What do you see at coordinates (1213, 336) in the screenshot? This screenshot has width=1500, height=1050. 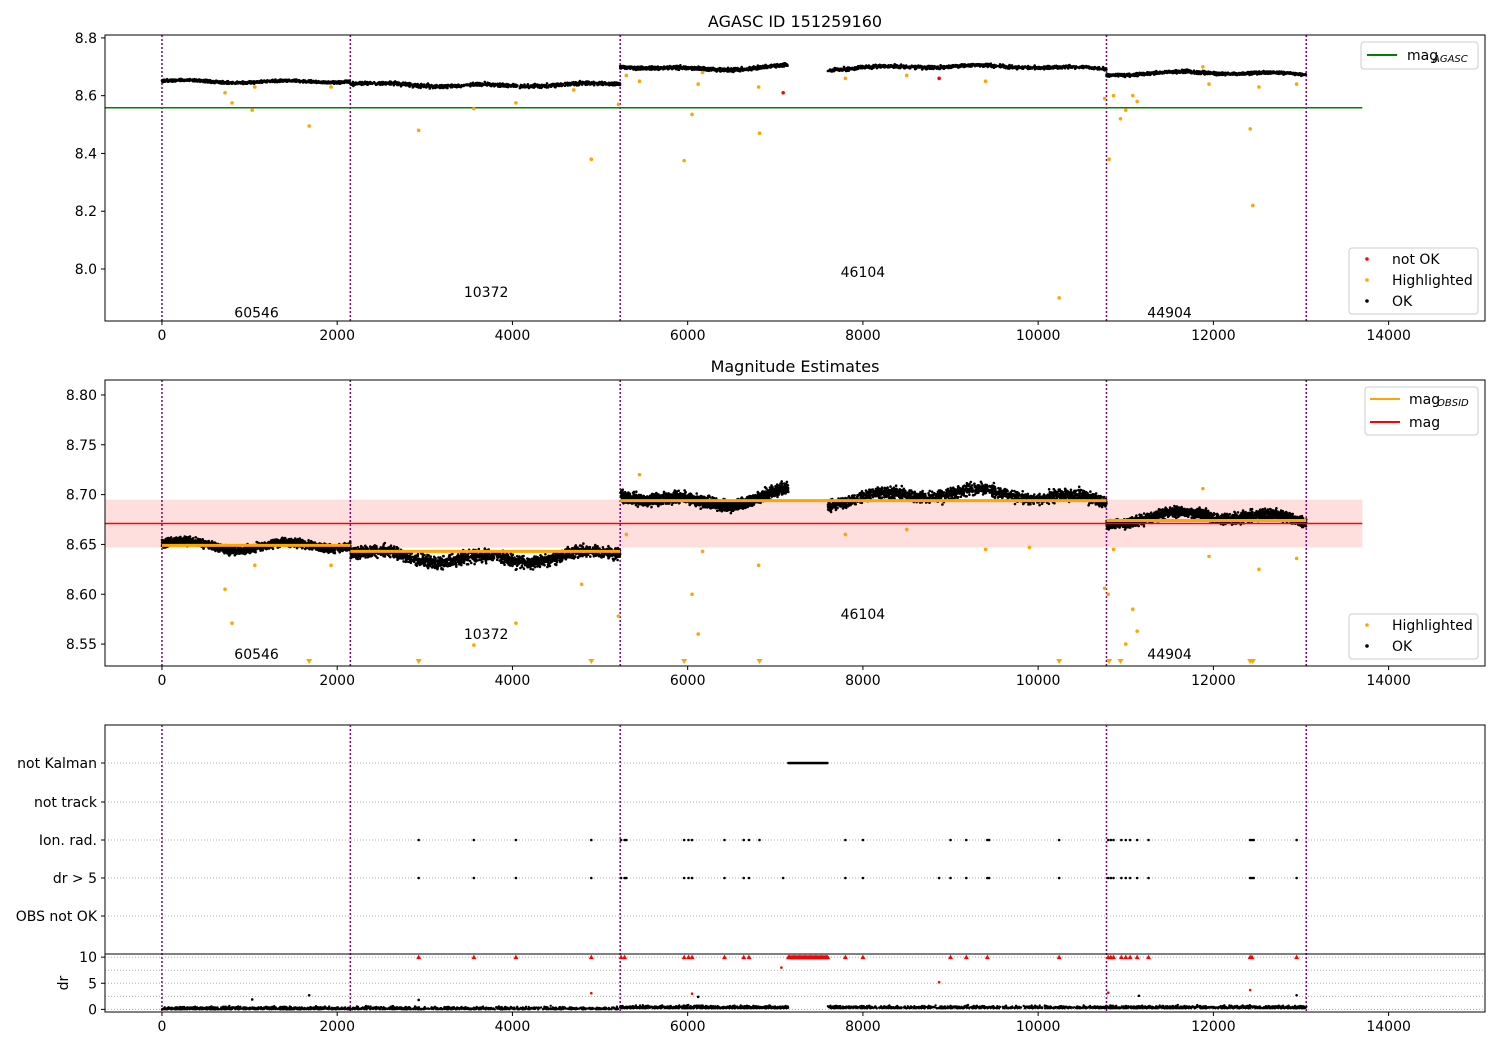 I see `x-tick-label: 12000` at bounding box center [1213, 336].